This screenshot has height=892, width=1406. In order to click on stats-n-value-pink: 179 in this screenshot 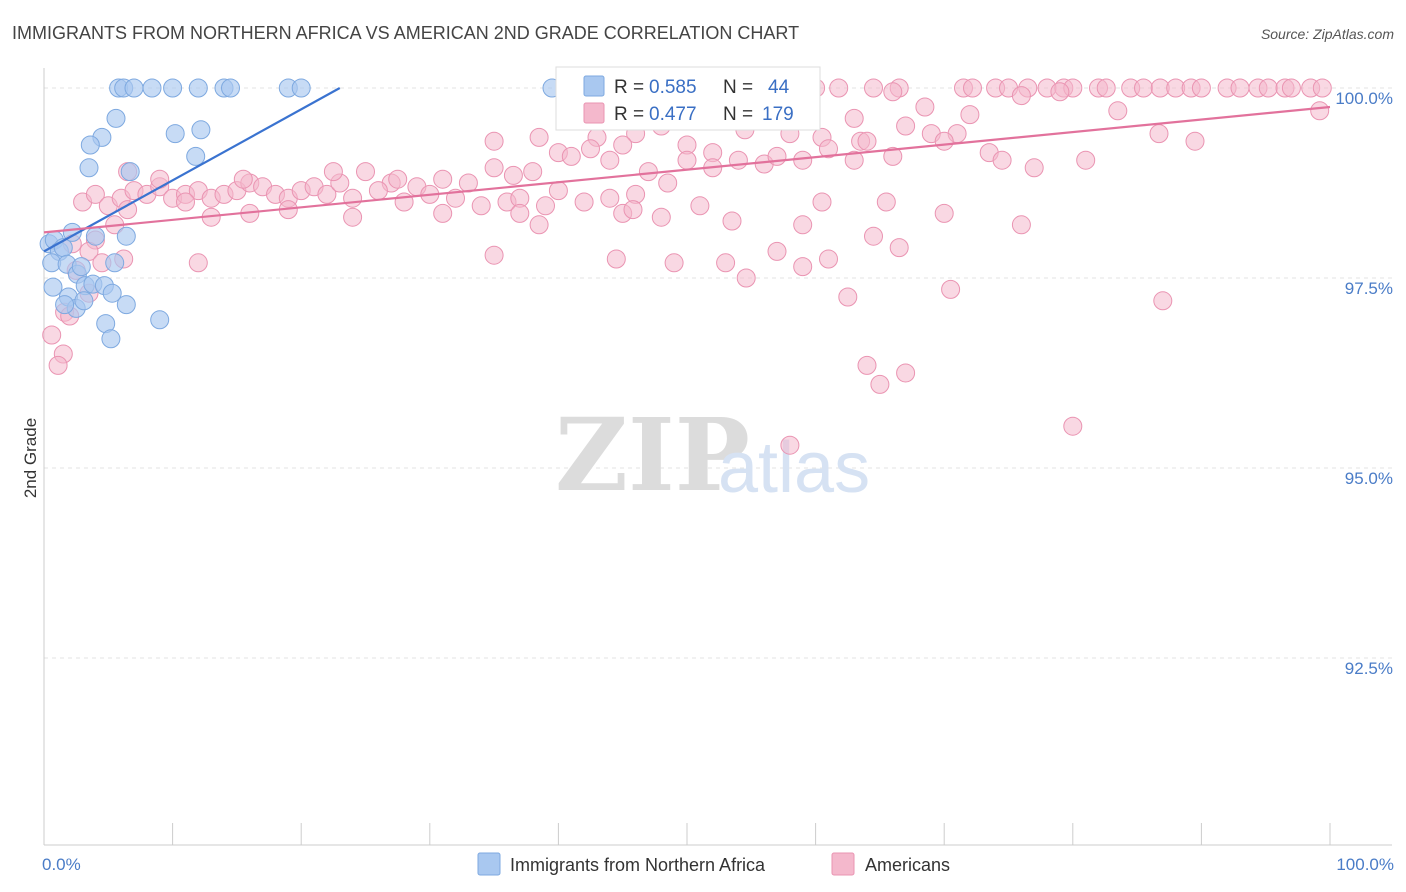, I will do `click(778, 114)`.